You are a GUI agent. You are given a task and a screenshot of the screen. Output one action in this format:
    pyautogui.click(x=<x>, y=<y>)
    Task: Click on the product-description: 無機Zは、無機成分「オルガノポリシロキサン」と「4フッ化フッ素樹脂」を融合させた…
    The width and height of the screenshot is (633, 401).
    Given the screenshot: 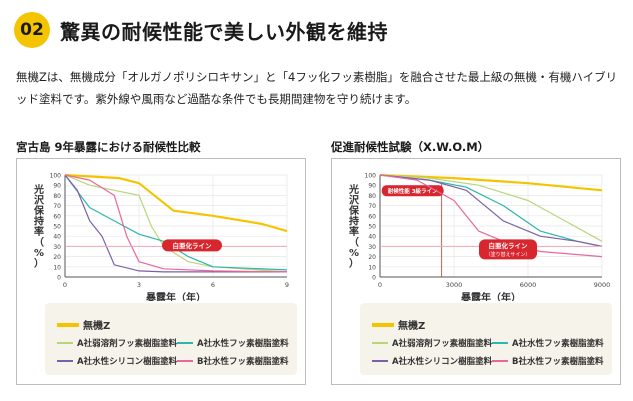 What is the action you would take?
    pyautogui.click(x=317, y=88)
    